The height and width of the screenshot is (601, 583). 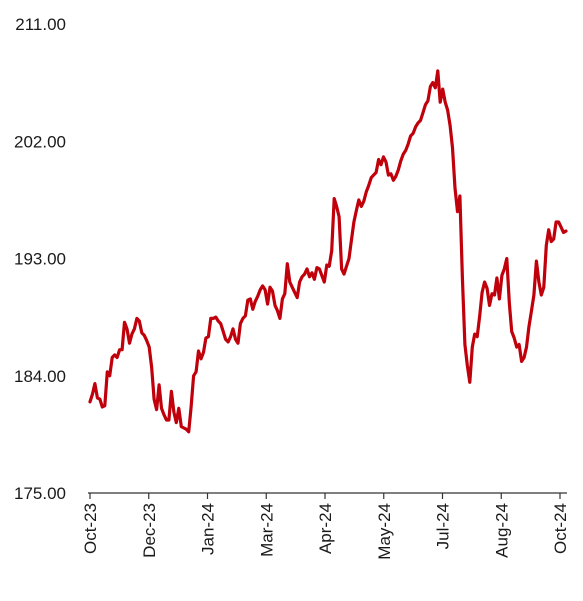 What do you see at coordinates (208, 529) in the screenshot?
I see `x-tick-label: Jan-24` at bounding box center [208, 529].